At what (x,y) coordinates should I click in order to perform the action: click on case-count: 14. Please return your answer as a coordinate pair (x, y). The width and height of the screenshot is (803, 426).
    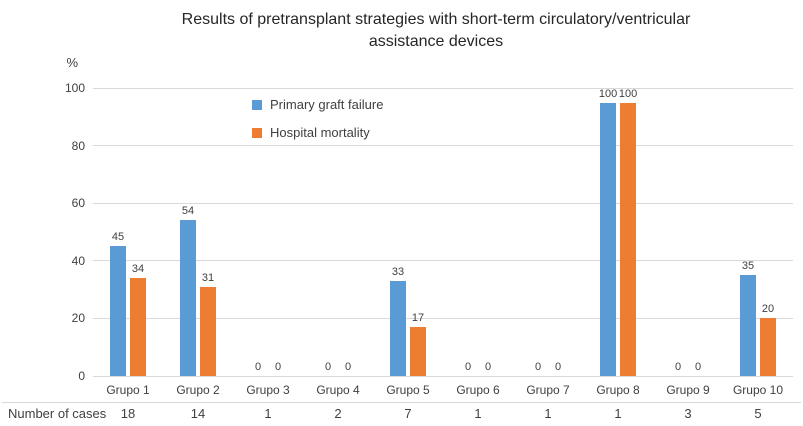
    Looking at the image, I should click on (198, 413).